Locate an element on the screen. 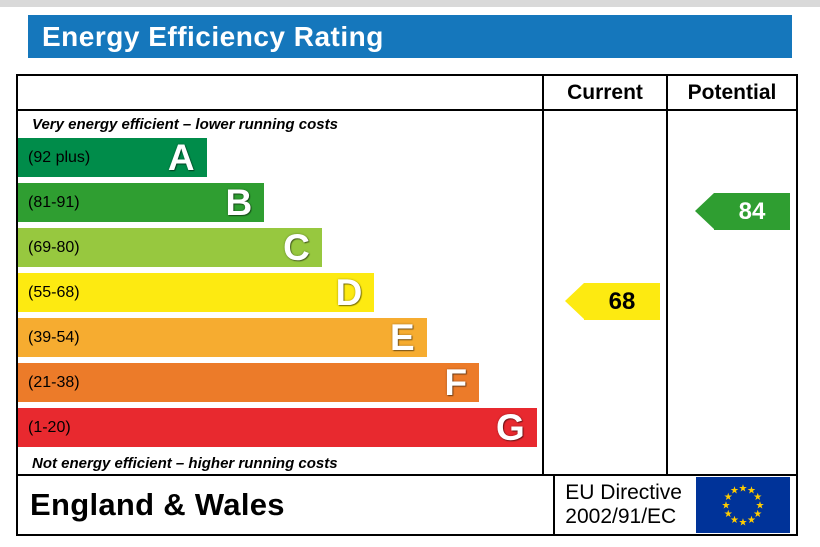 This screenshot has height=547, width=820. band-row-c: (69-80) C is located at coordinates (280, 247).